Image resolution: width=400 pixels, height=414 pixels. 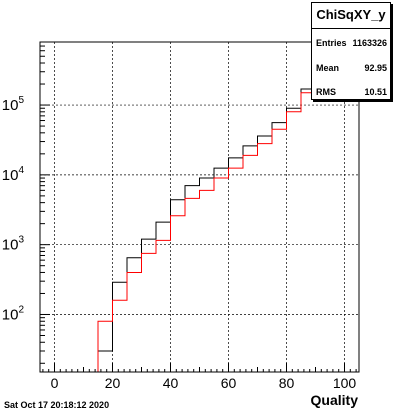 What do you see at coordinates (13, 313) in the screenshot?
I see `y-tick-label: 10²` at bounding box center [13, 313].